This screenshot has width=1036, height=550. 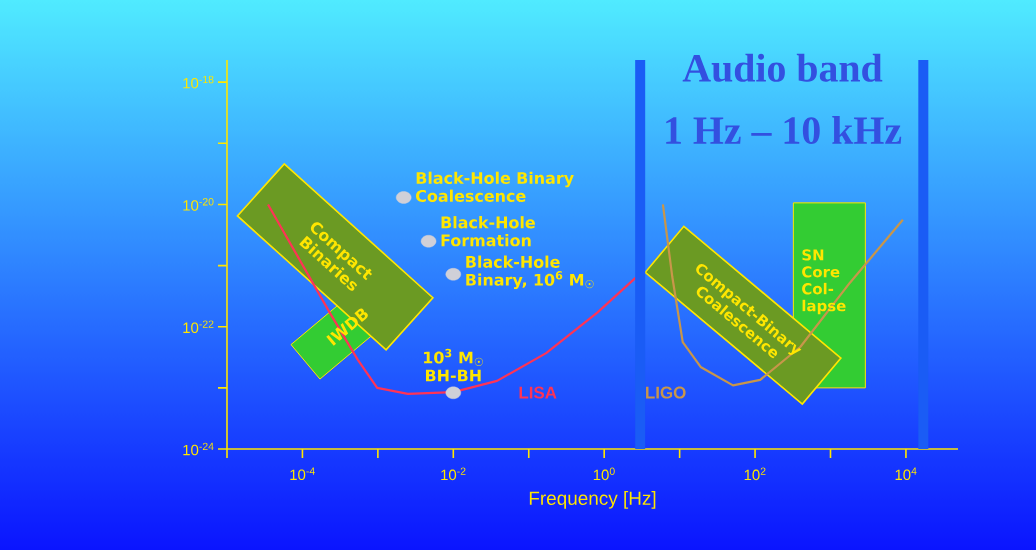 What do you see at coordinates (604, 474) in the screenshot?
I see `x-tick-label: 10$^{0}$` at bounding box center [604, 474].